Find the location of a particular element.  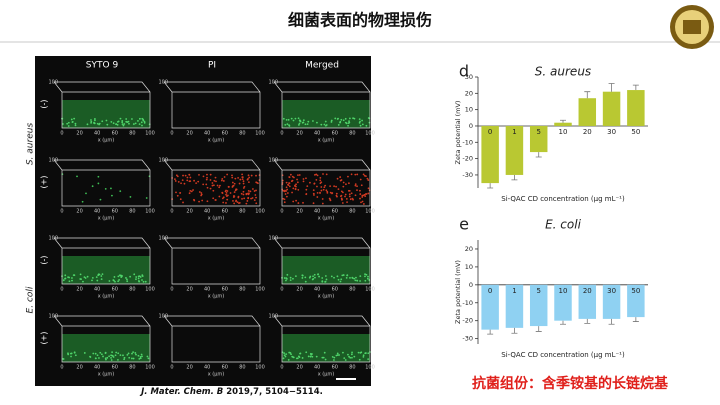

x-tick-label: 60 is located at coordinates (225, 290).